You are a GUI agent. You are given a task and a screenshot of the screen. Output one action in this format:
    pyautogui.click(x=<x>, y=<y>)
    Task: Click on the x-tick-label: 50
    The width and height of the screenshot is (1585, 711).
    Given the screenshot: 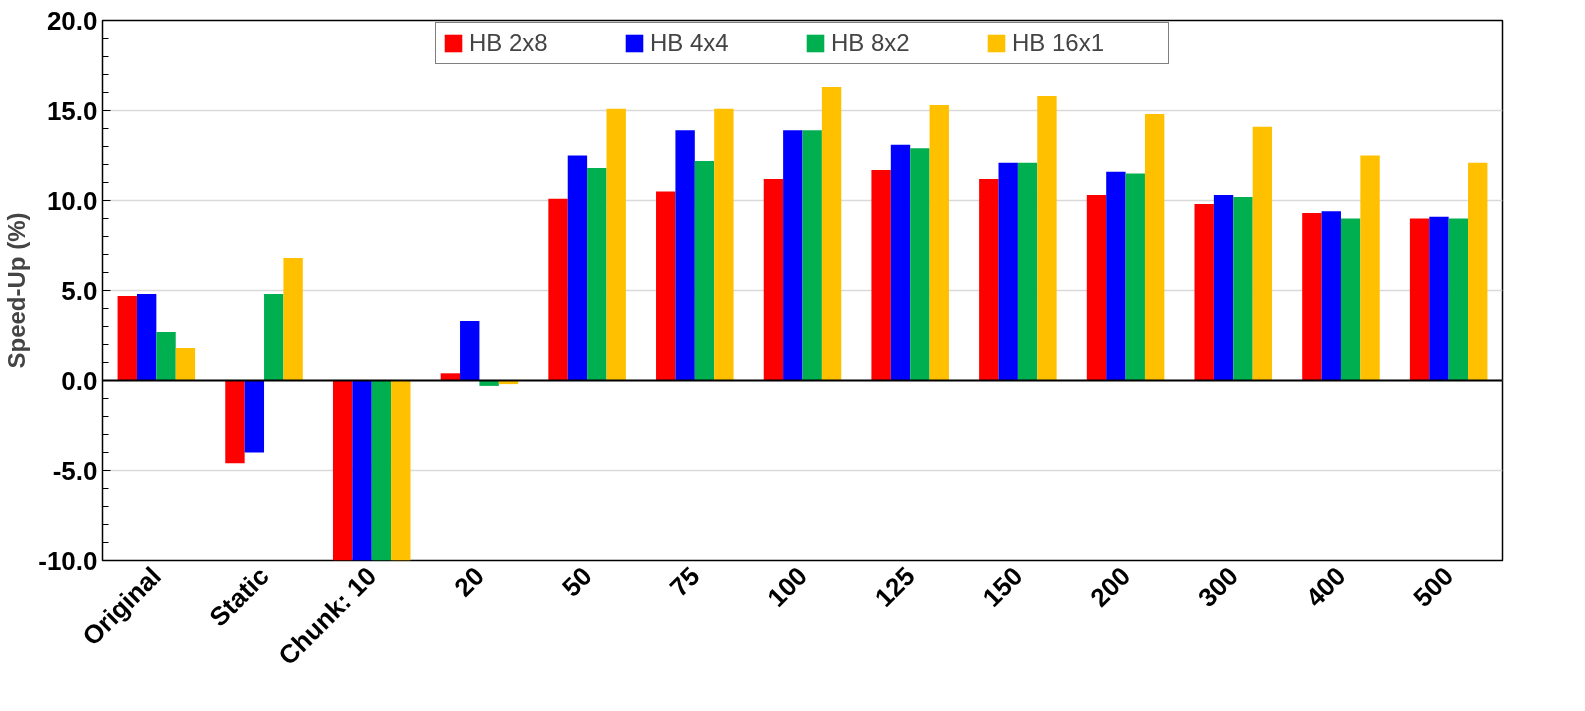 What is the action you would take?
    pyautogui.click(x=577, y=581)
    